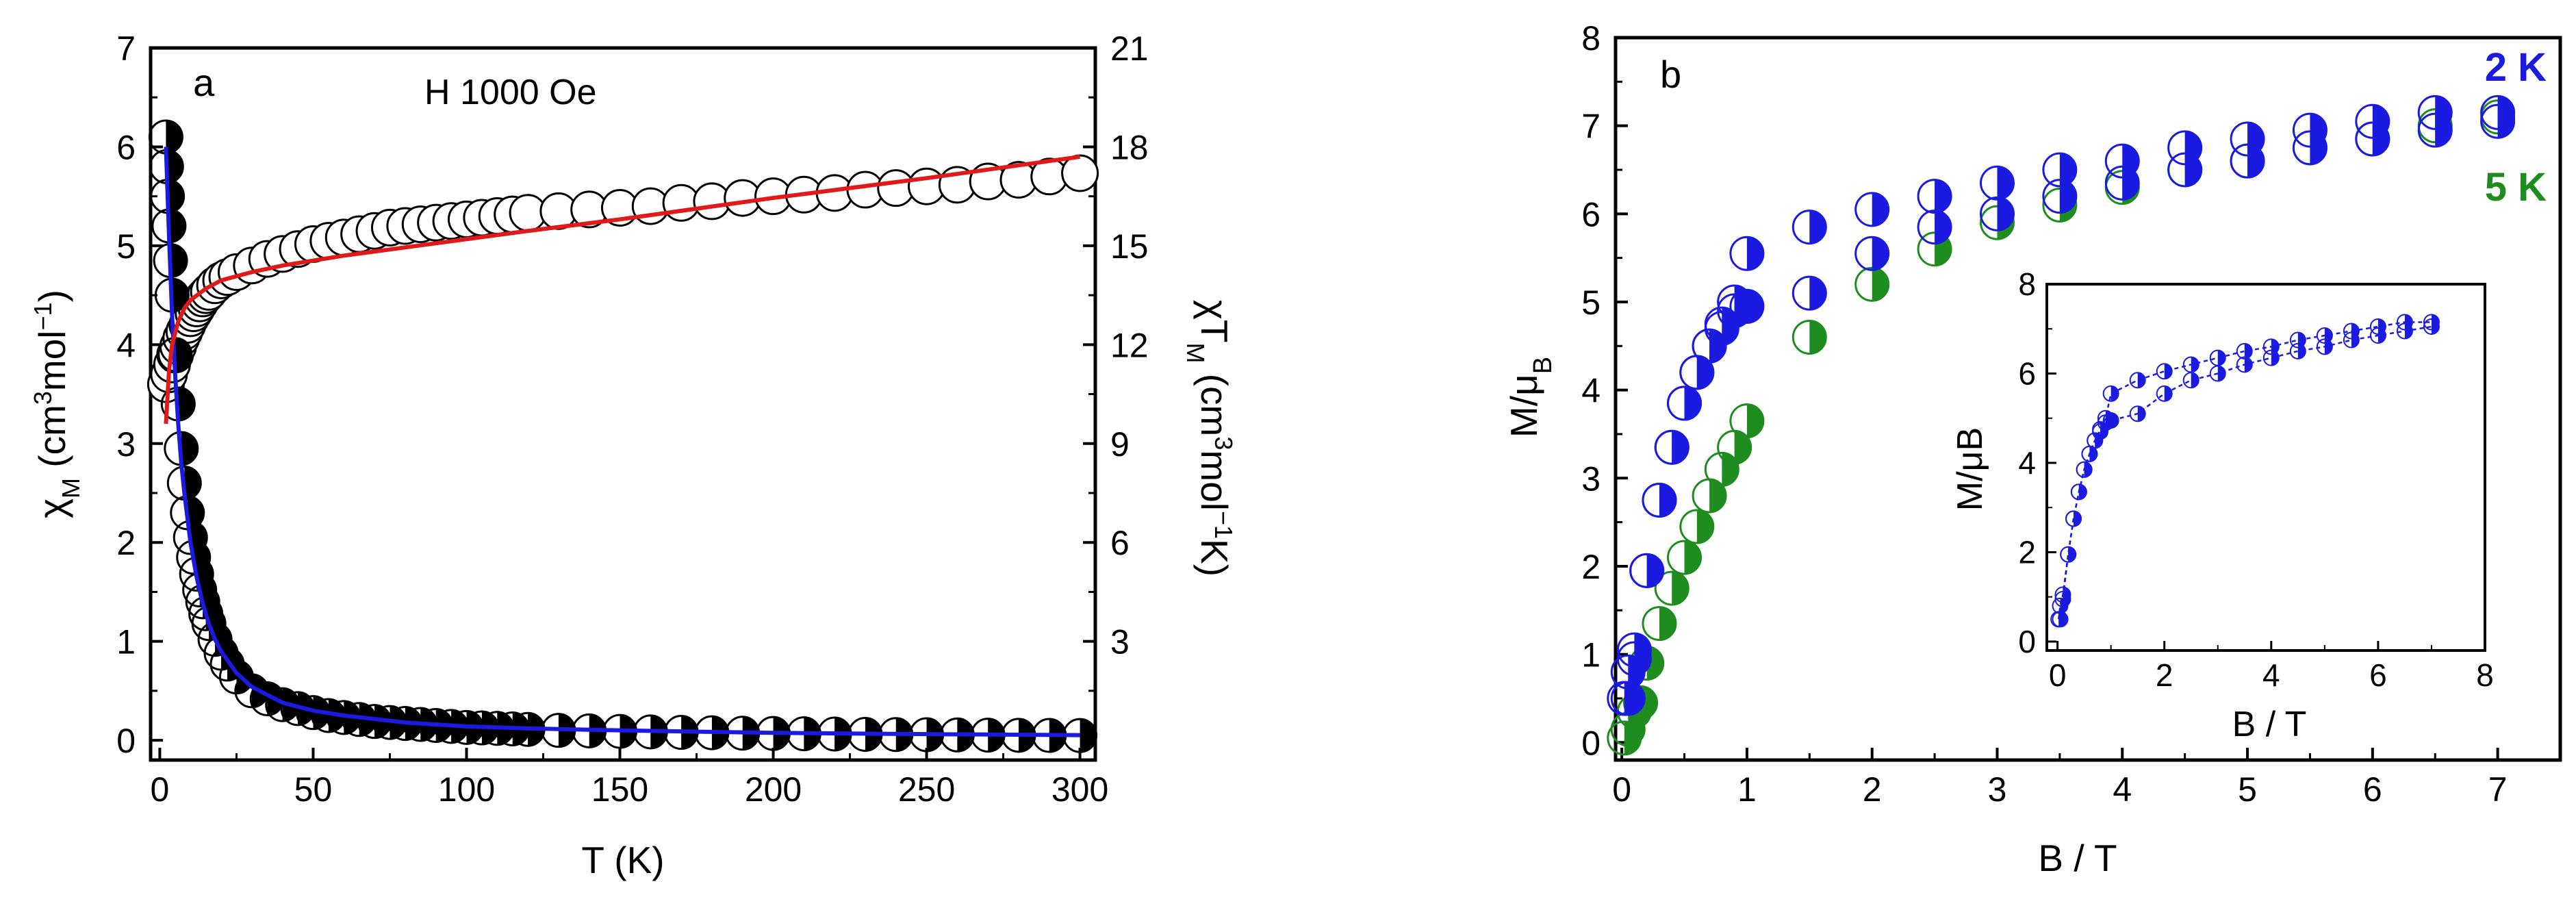  I want to click on panel-a-x-axis-title: T (K), so click(622, 860).